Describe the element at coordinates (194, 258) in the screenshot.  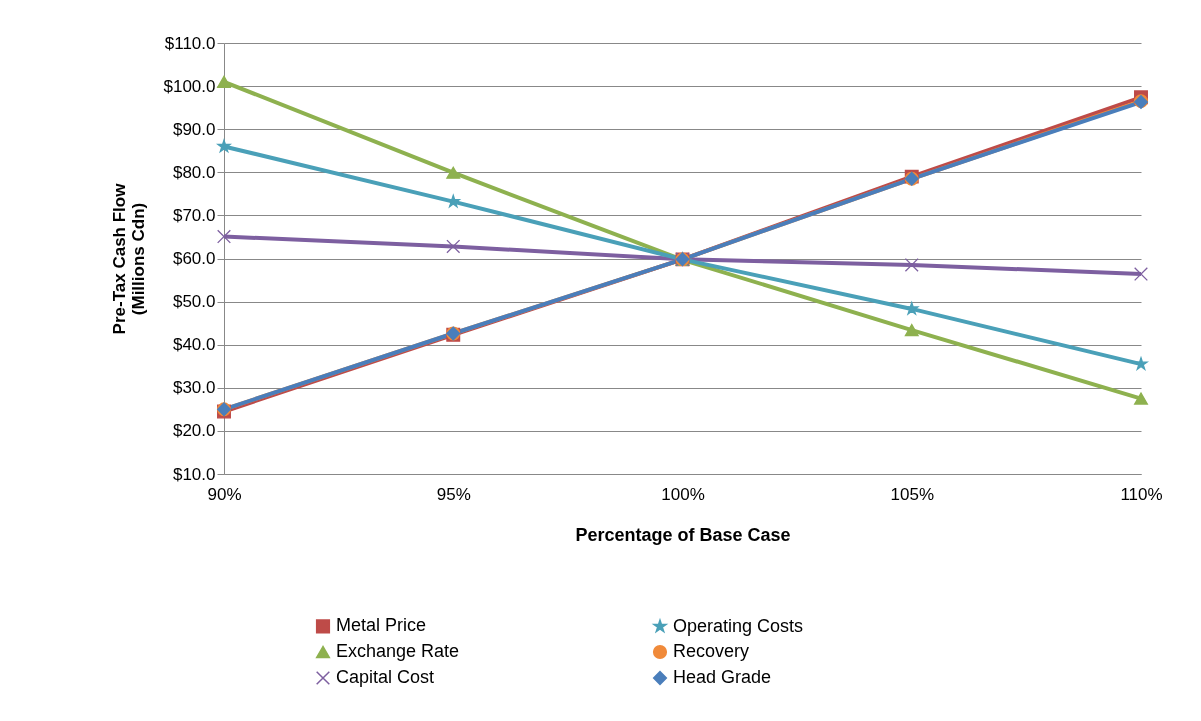
I see `y-tick-label: $60.0` at that location.